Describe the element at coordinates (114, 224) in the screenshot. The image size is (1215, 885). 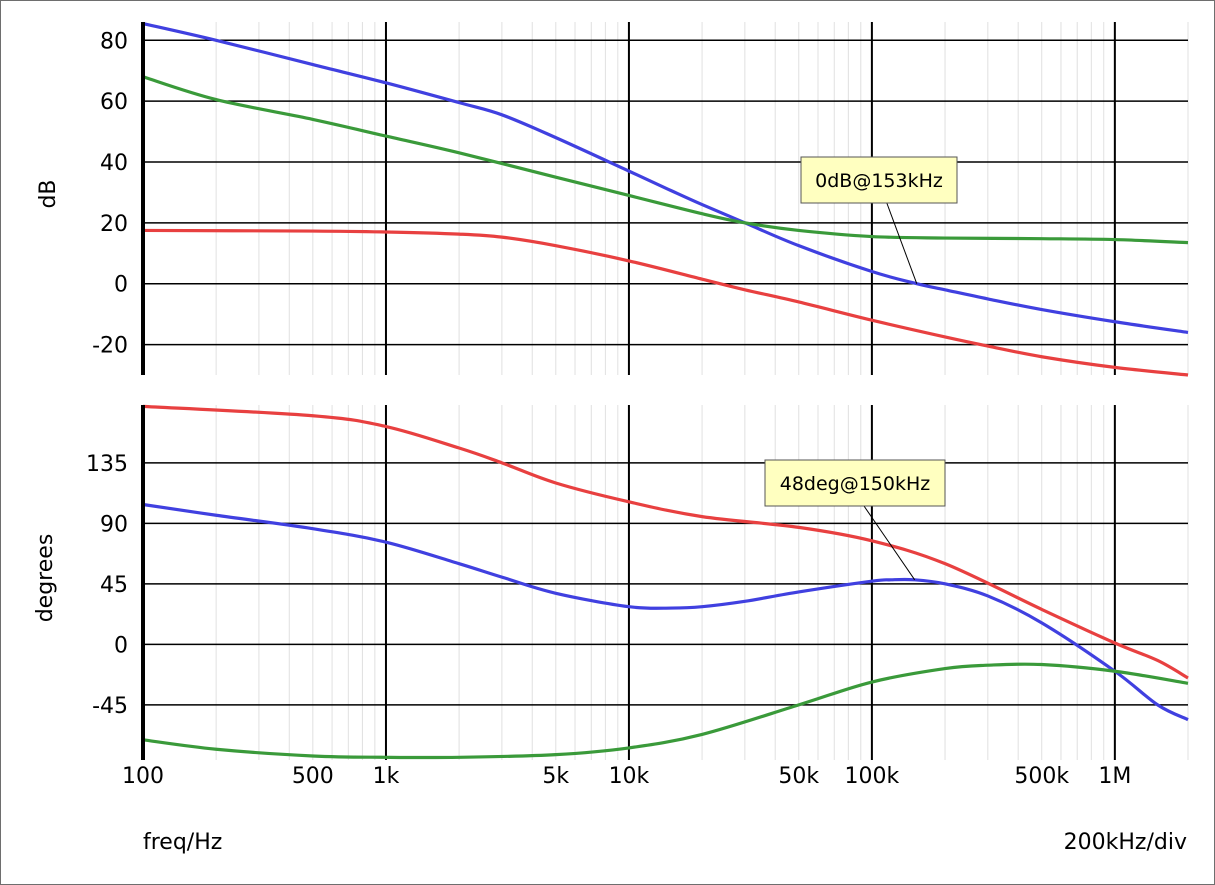
I see `y-tick-label: 20` at that location.